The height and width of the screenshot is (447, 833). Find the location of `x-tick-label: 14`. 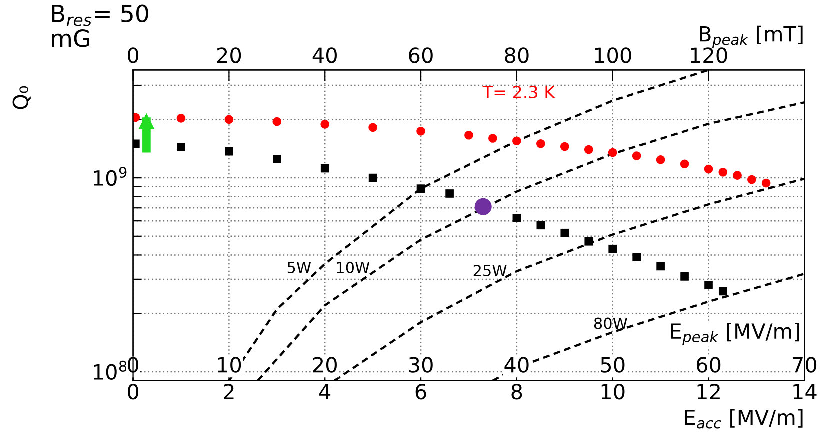

x-tick-label: 14 is located at coordinates (805, 392).